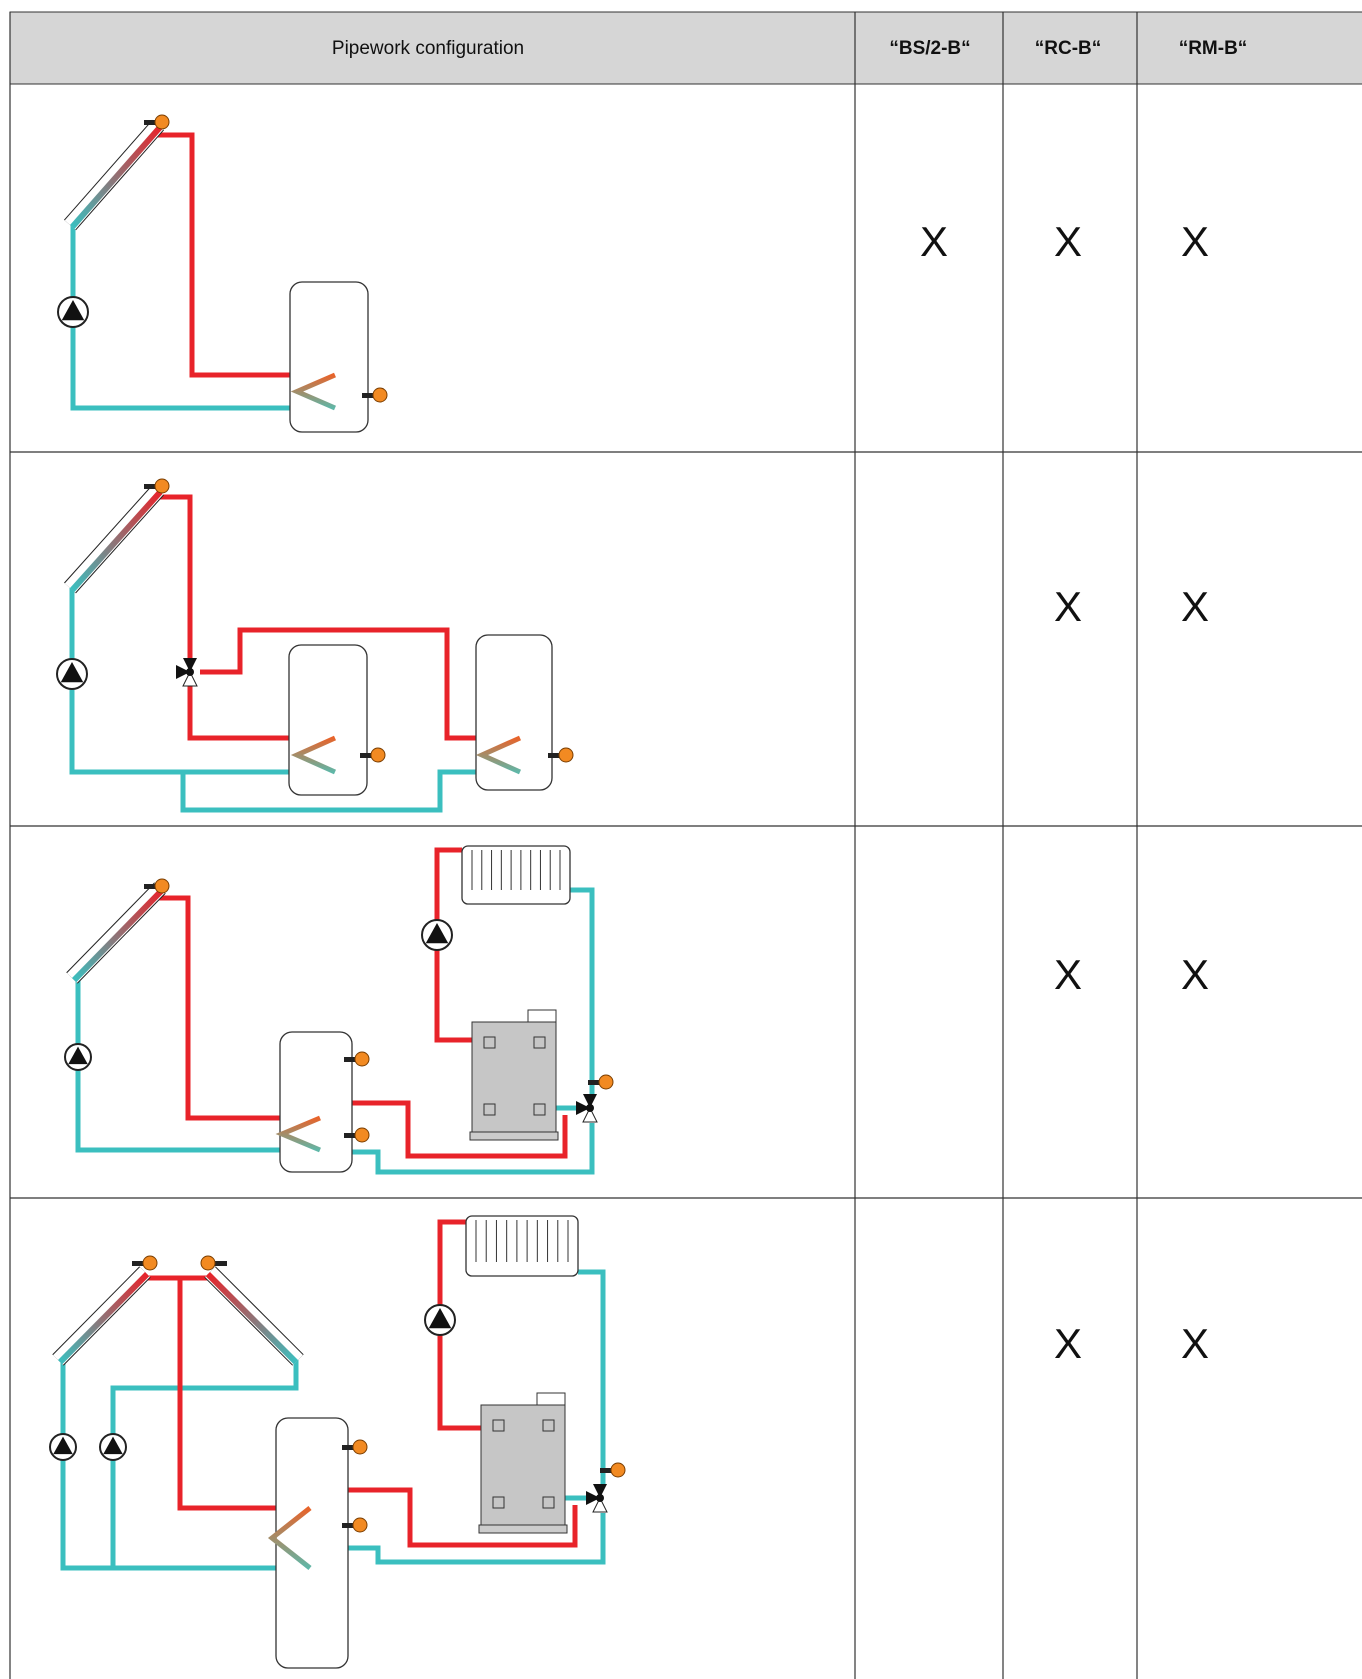  What do you see at coordinates (1213, 48) in the screenshot?
I see `header-cell: “RM-B“` at bounding box center [1213, 48].